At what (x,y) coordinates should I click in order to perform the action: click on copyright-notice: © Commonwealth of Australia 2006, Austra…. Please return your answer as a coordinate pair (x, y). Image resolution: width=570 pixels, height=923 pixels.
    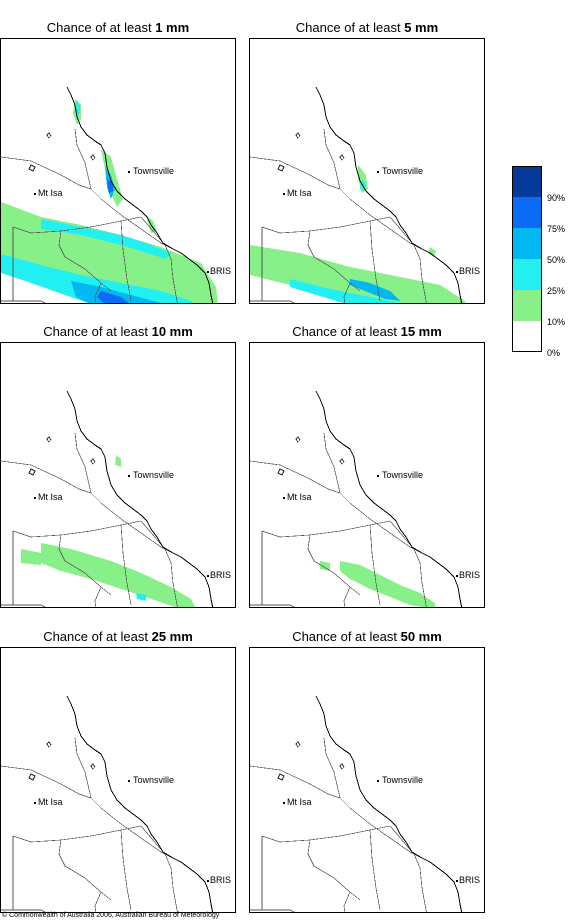
    Looking at the image, I should click on (110, 915).